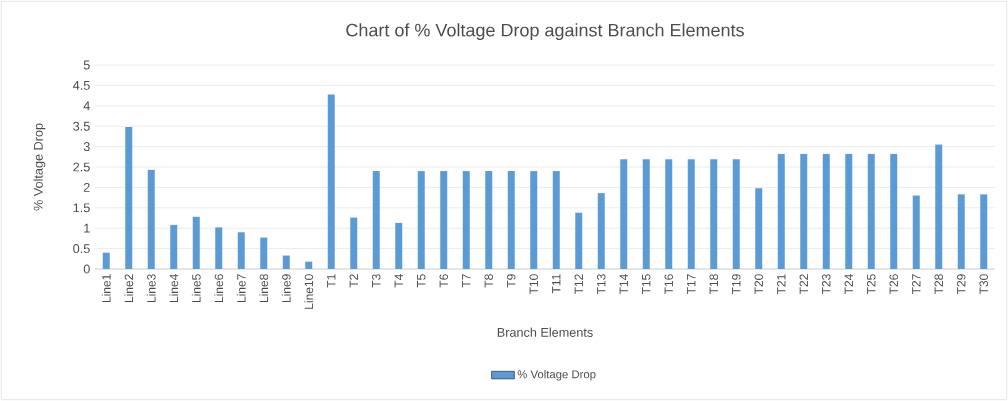 This screenshot has height=401, width=1008. Describe the element at coordinates (331, 281) in the screenshot. I see `x-tick-label: T1` at that location.